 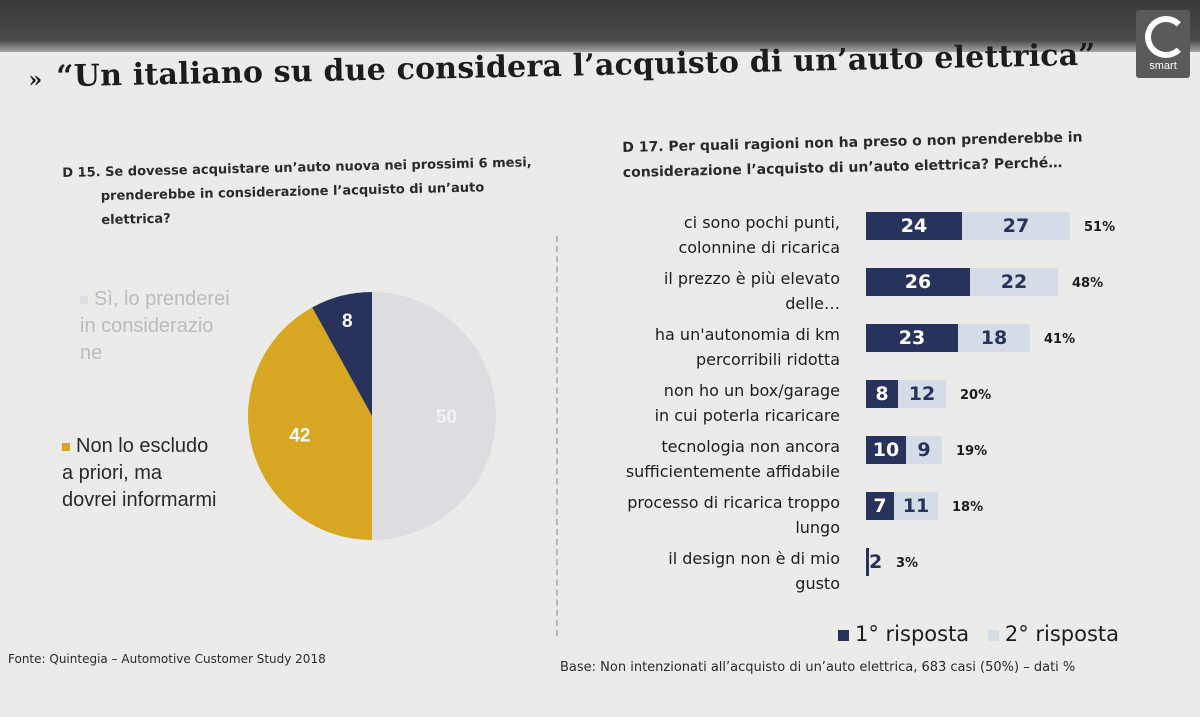 I want to click on bar-label-6: il design non è di mio gusto, so click(x=700, y=571).